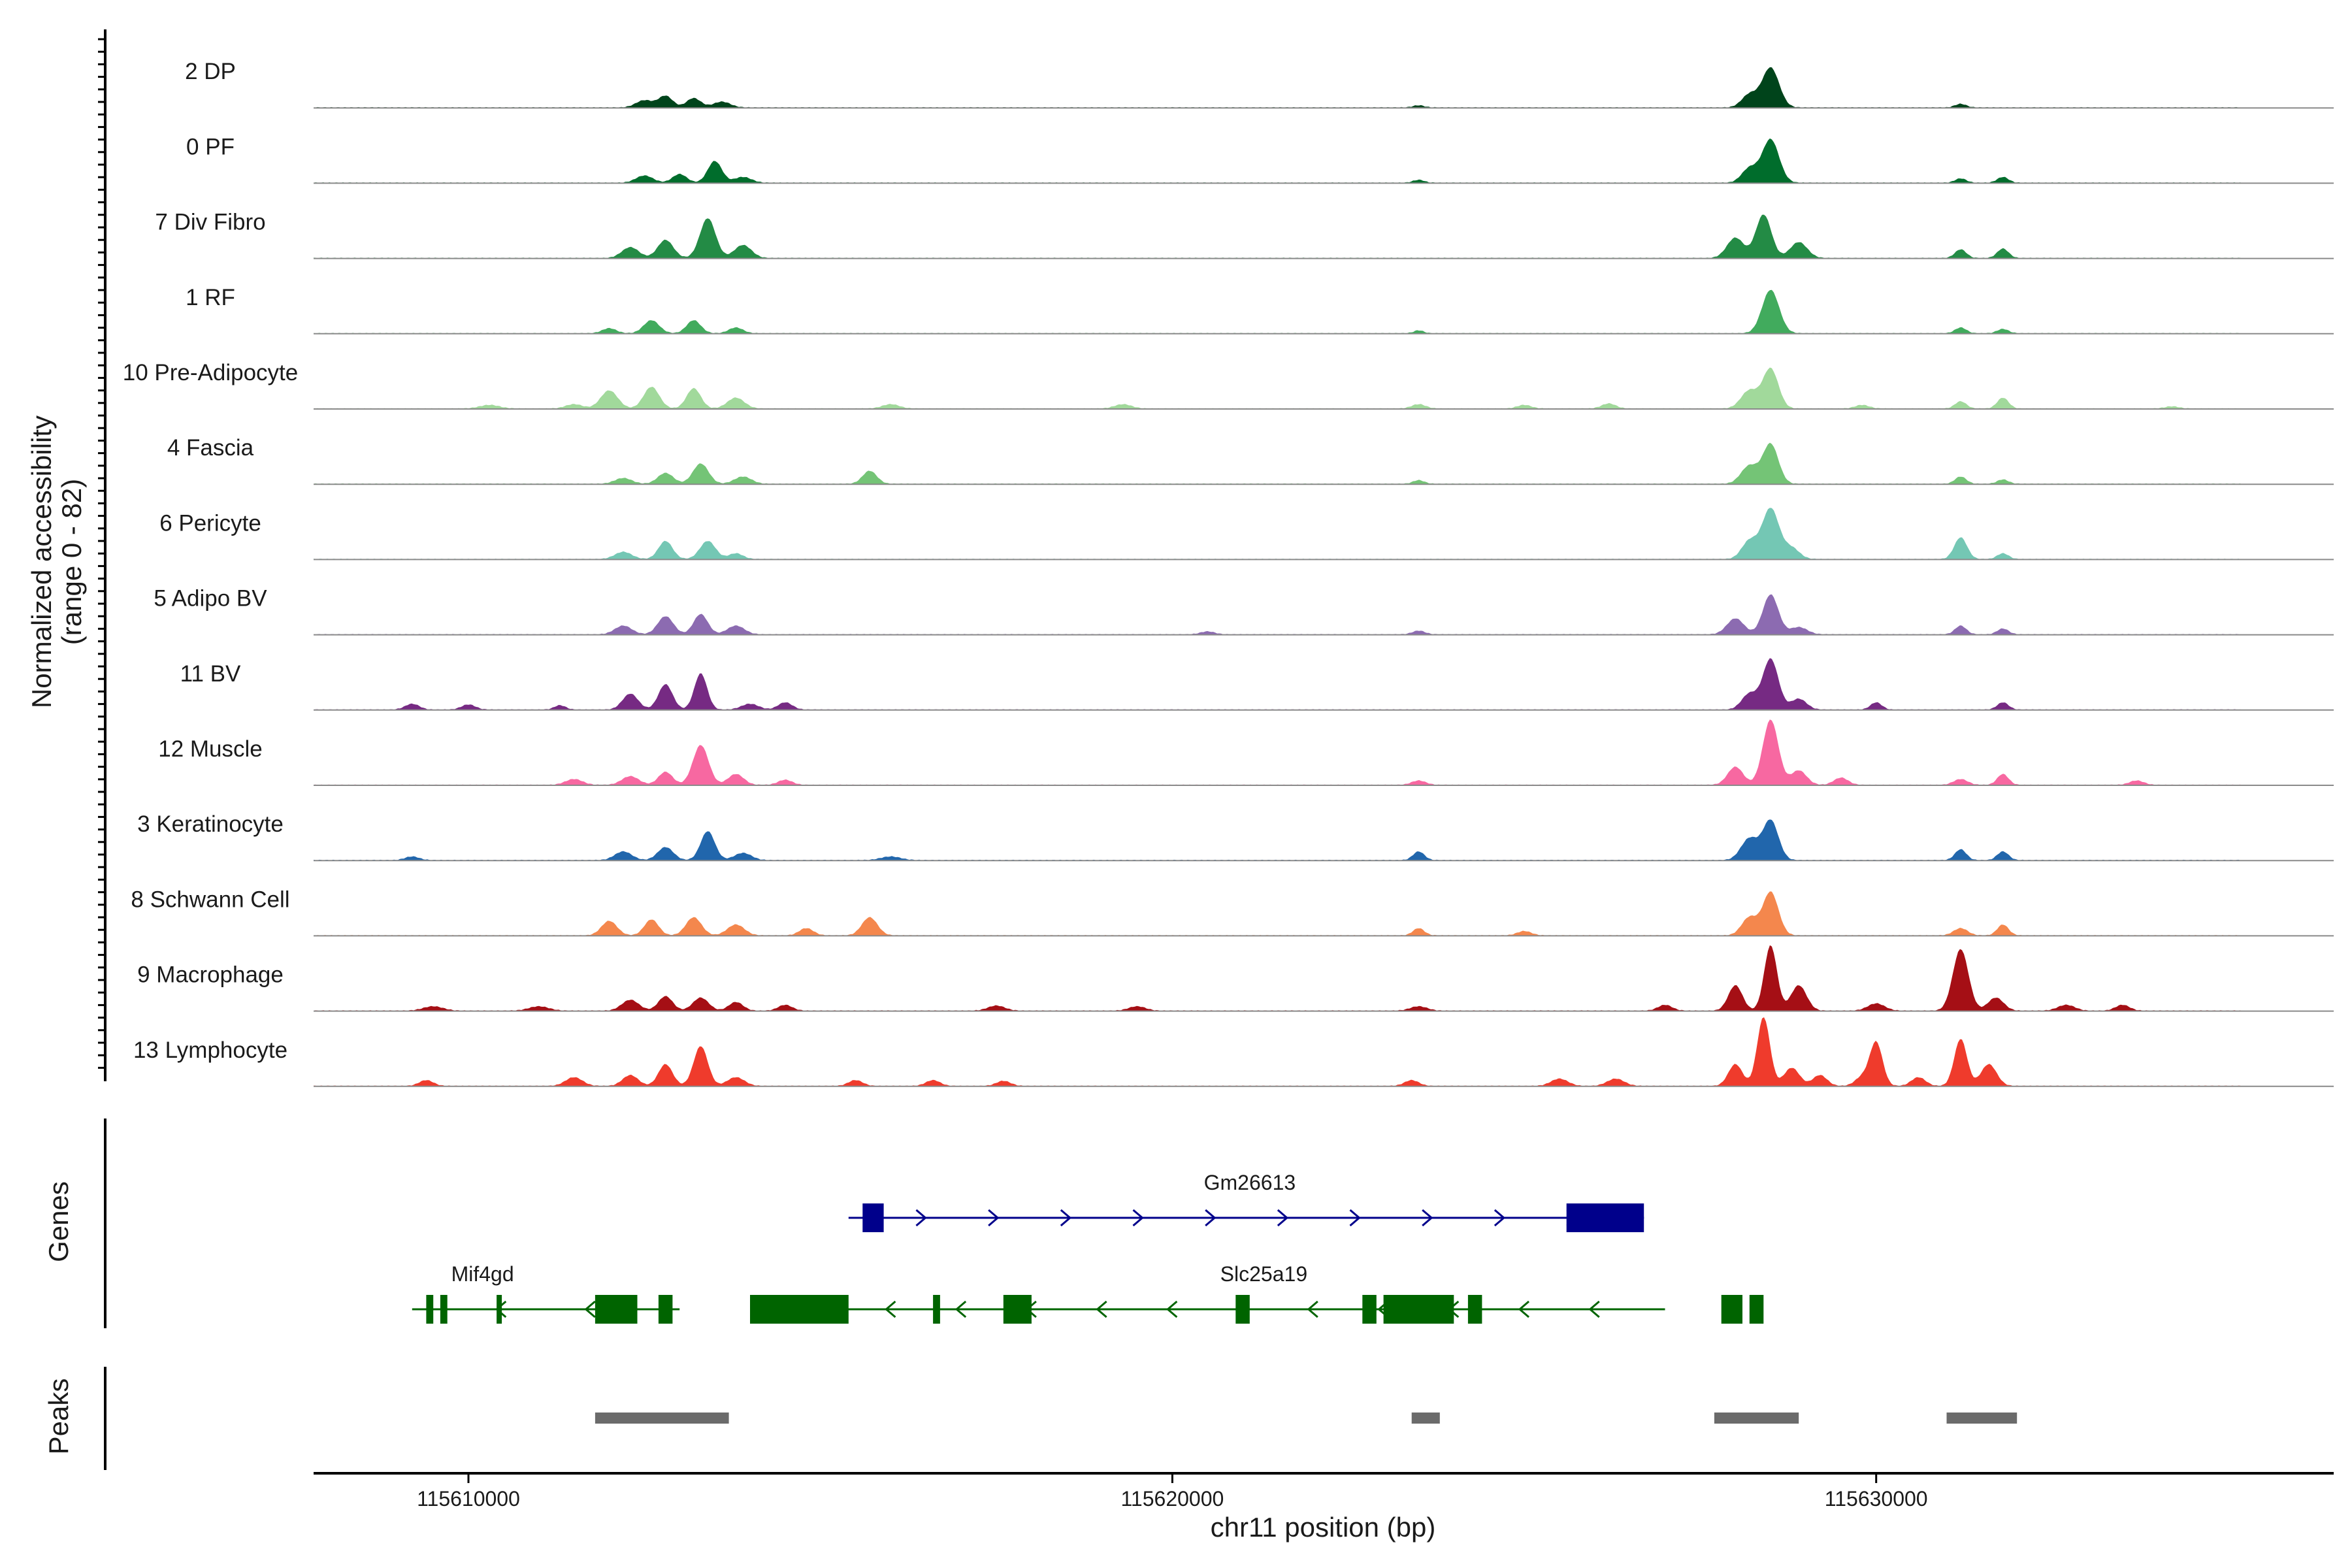 The image size is (2352, 1568). Describe the element at coordinates (58, 1221) in the screenshot. I see `genes-track-label: Genes` at that location.